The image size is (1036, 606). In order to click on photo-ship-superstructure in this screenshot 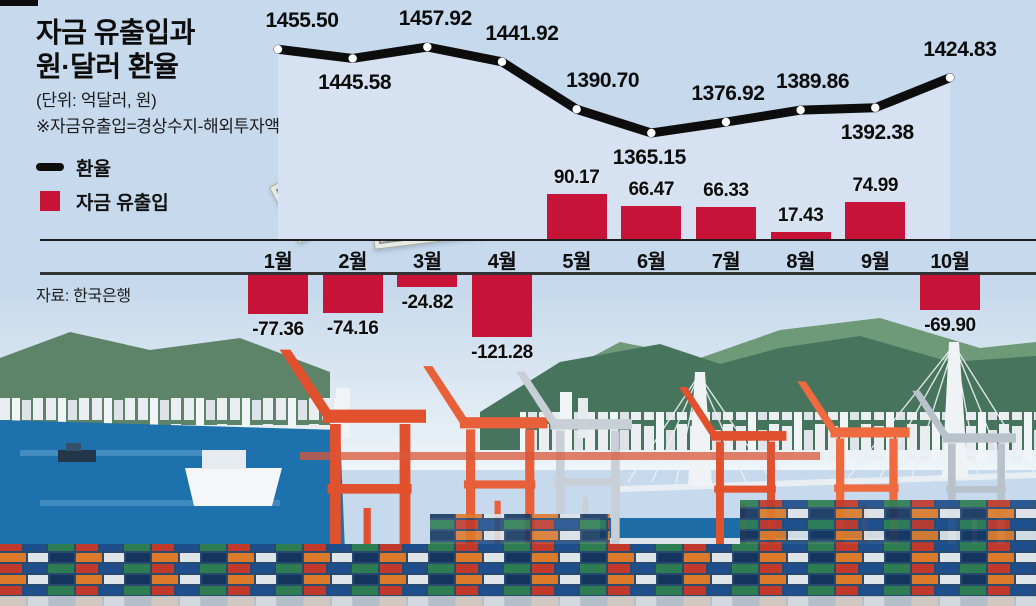, I will do `click(224, 459)`.